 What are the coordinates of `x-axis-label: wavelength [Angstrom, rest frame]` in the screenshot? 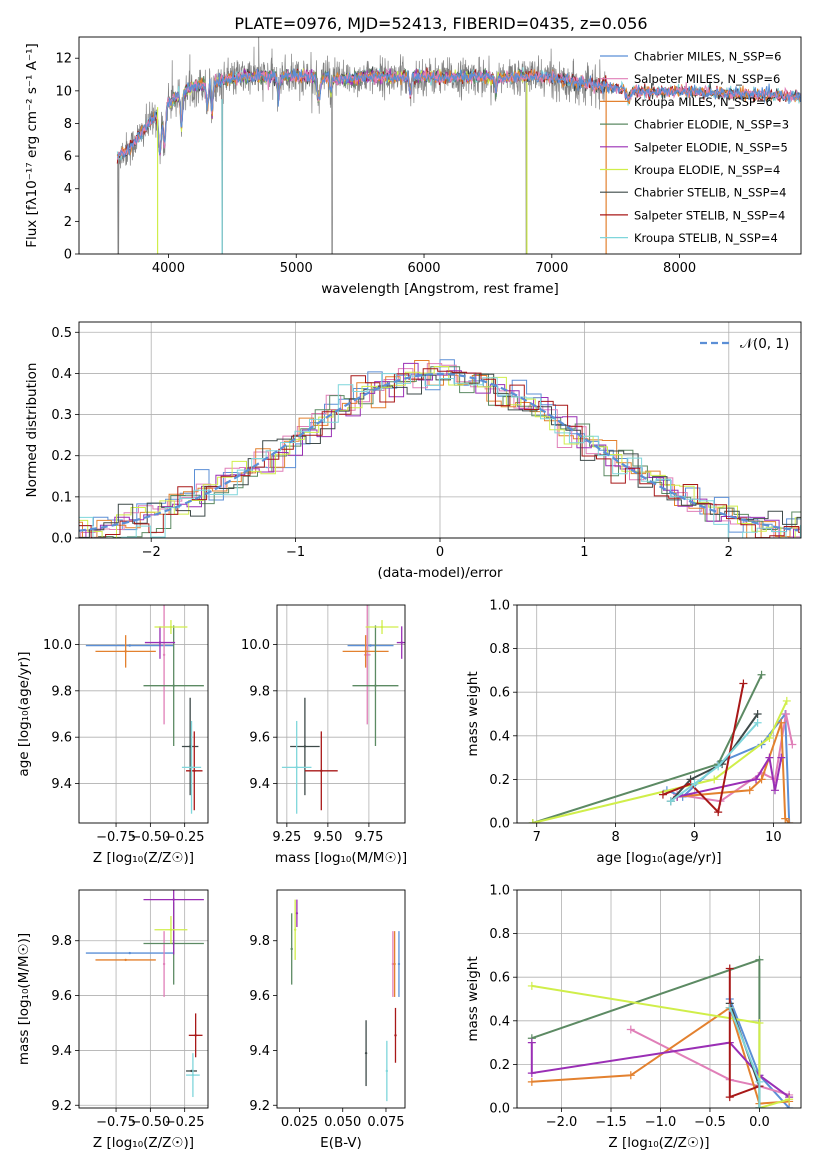 It's located at (440, 289).